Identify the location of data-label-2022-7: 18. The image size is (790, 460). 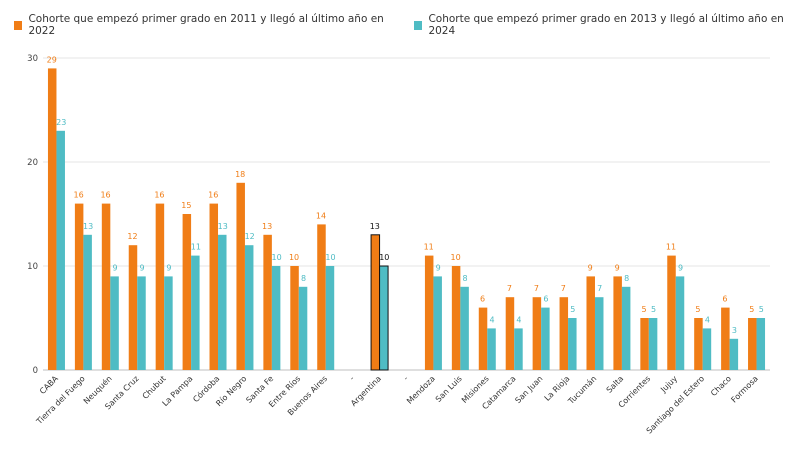
(240, 174).